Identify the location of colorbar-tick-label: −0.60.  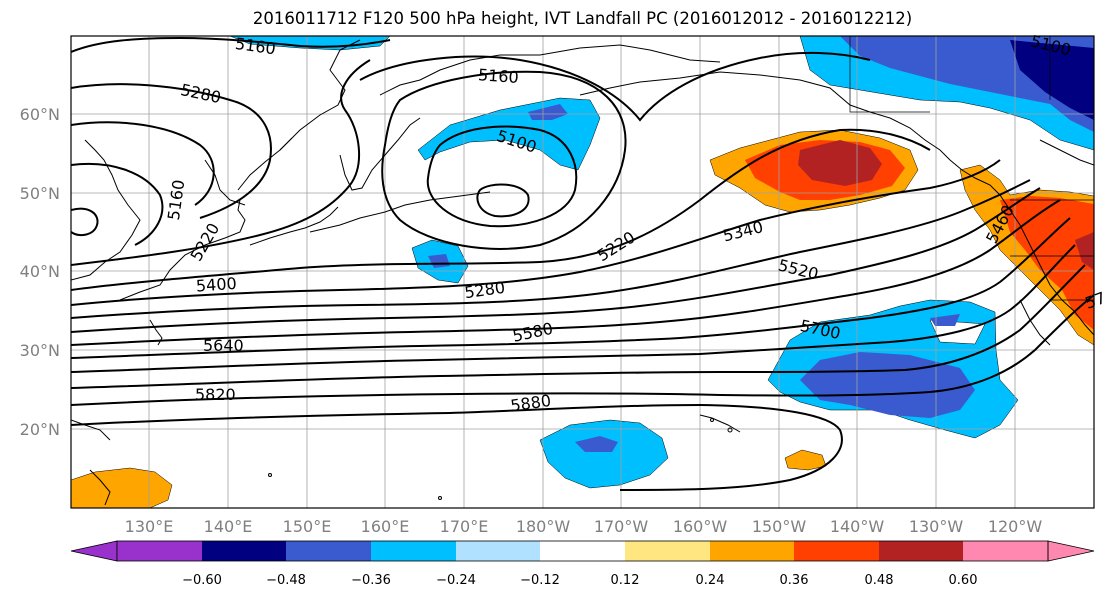
(202, 580).